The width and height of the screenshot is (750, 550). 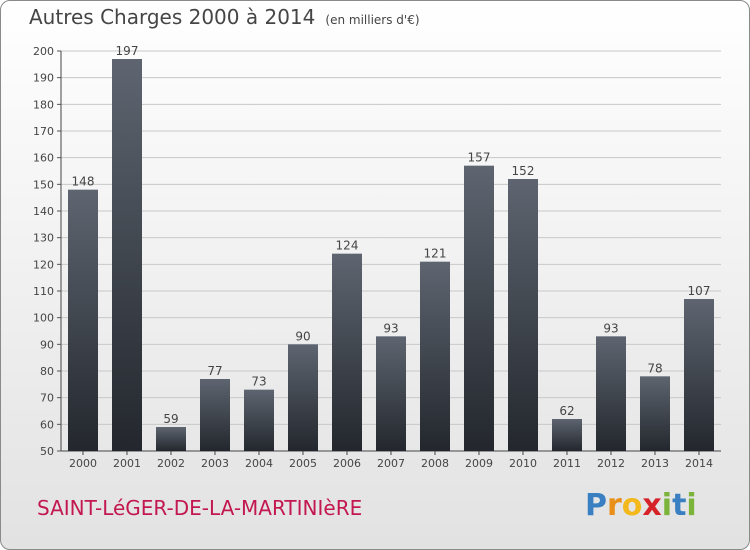 I want to click on data-label: 59, so click(x=170, y=419).